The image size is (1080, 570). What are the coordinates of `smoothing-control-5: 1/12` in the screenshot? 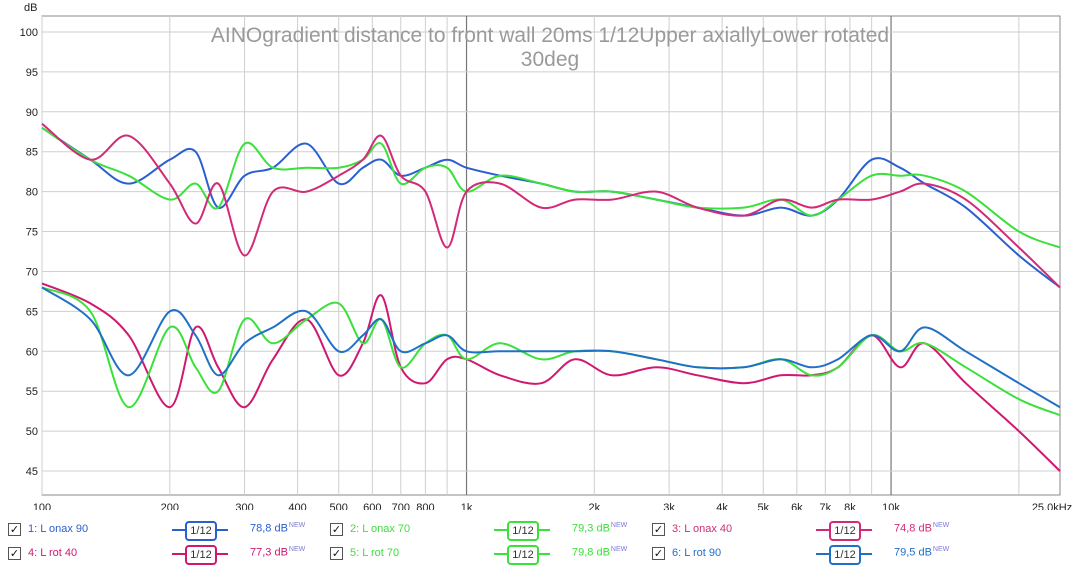 It's located at (522, 554).